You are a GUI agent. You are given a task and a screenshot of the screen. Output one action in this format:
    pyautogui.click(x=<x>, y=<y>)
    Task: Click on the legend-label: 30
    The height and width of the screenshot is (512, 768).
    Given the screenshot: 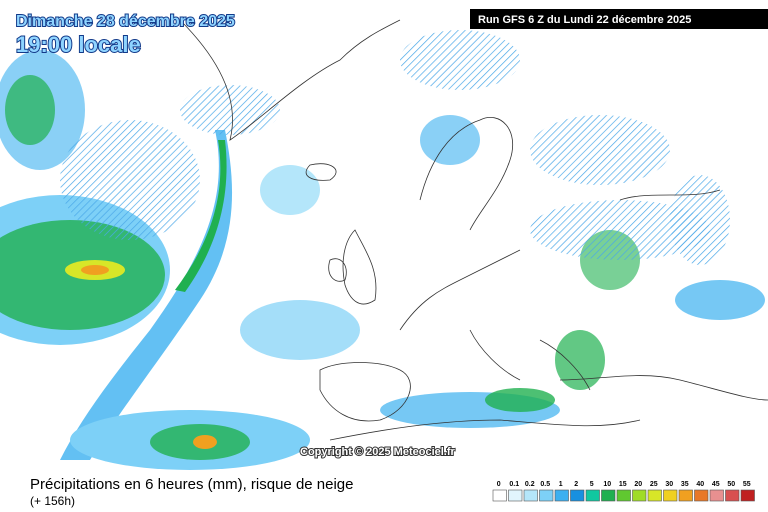 What is the action you would take?
    pyautogui.click(x=669, y=484)
    